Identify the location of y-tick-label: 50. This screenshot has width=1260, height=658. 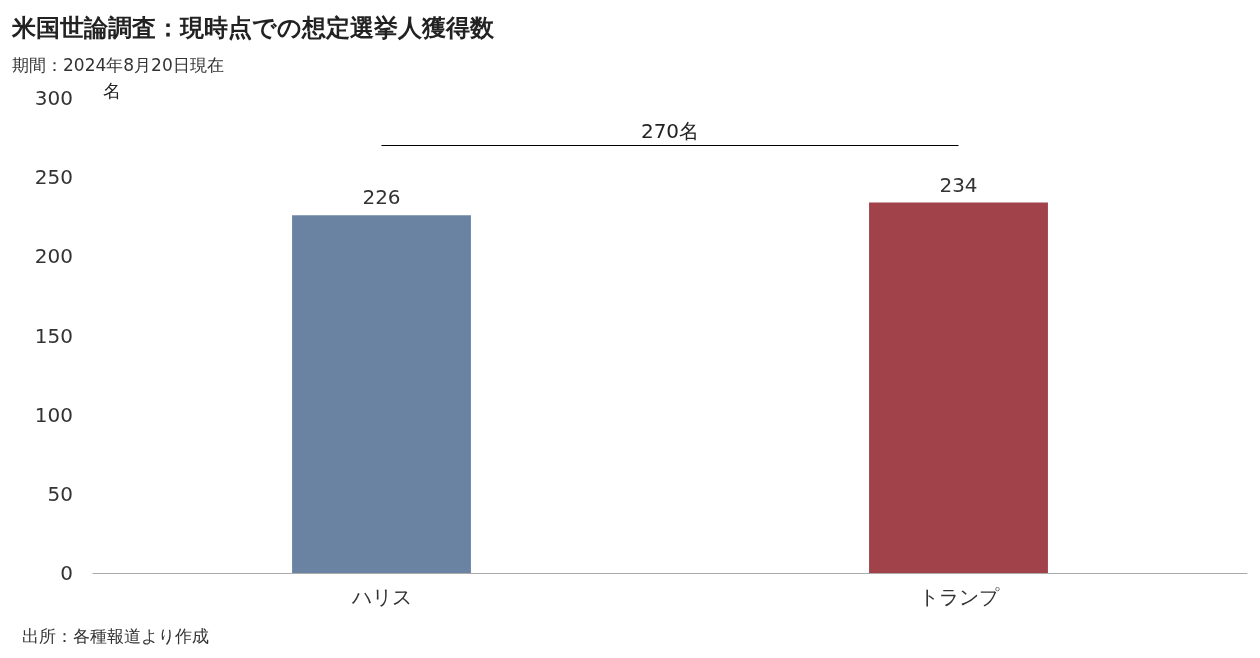
(60, 493).